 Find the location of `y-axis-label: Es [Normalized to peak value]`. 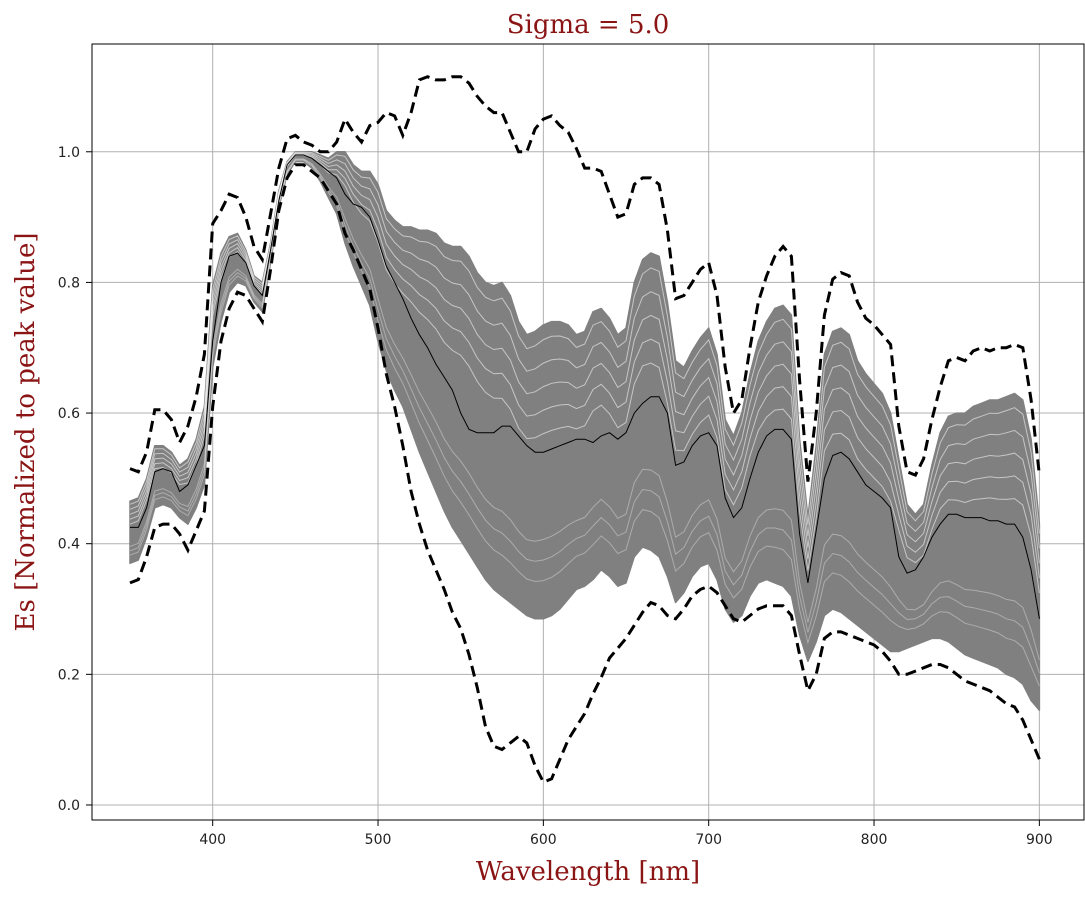

y-axis-label: Es [Normalized to peak value] is located at coordinates (26, 431).